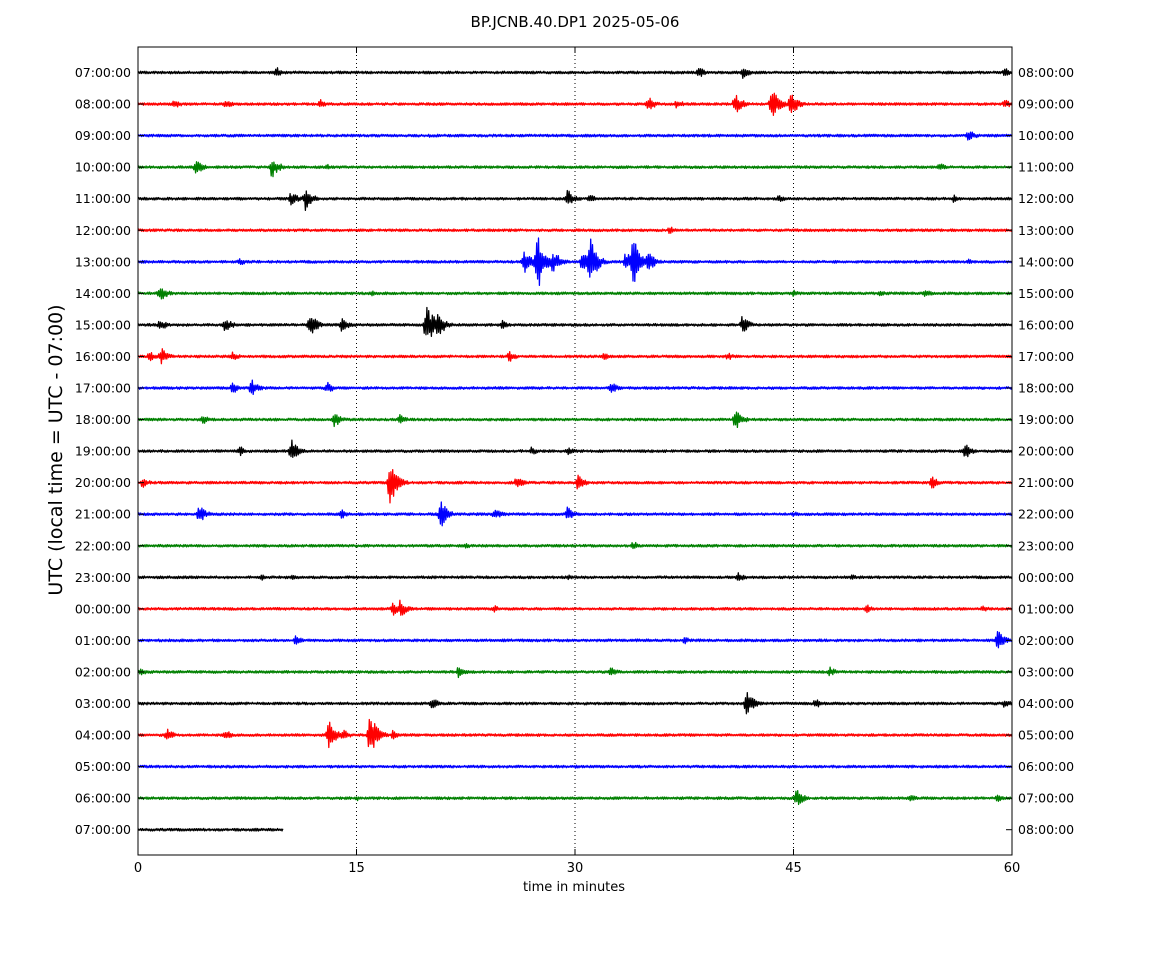  Describe the element at coordinates (1046, 482) in the screenshot. I see `y-tick-label-right: 21:00:00` at that location.